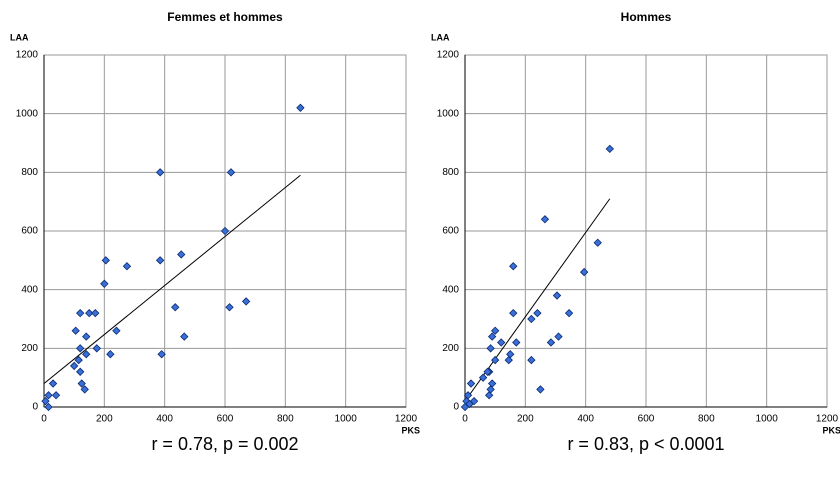 The image size is (840, 486). I want to click on annotation: r = 0.78, p = 0.002, so click(224, 444).